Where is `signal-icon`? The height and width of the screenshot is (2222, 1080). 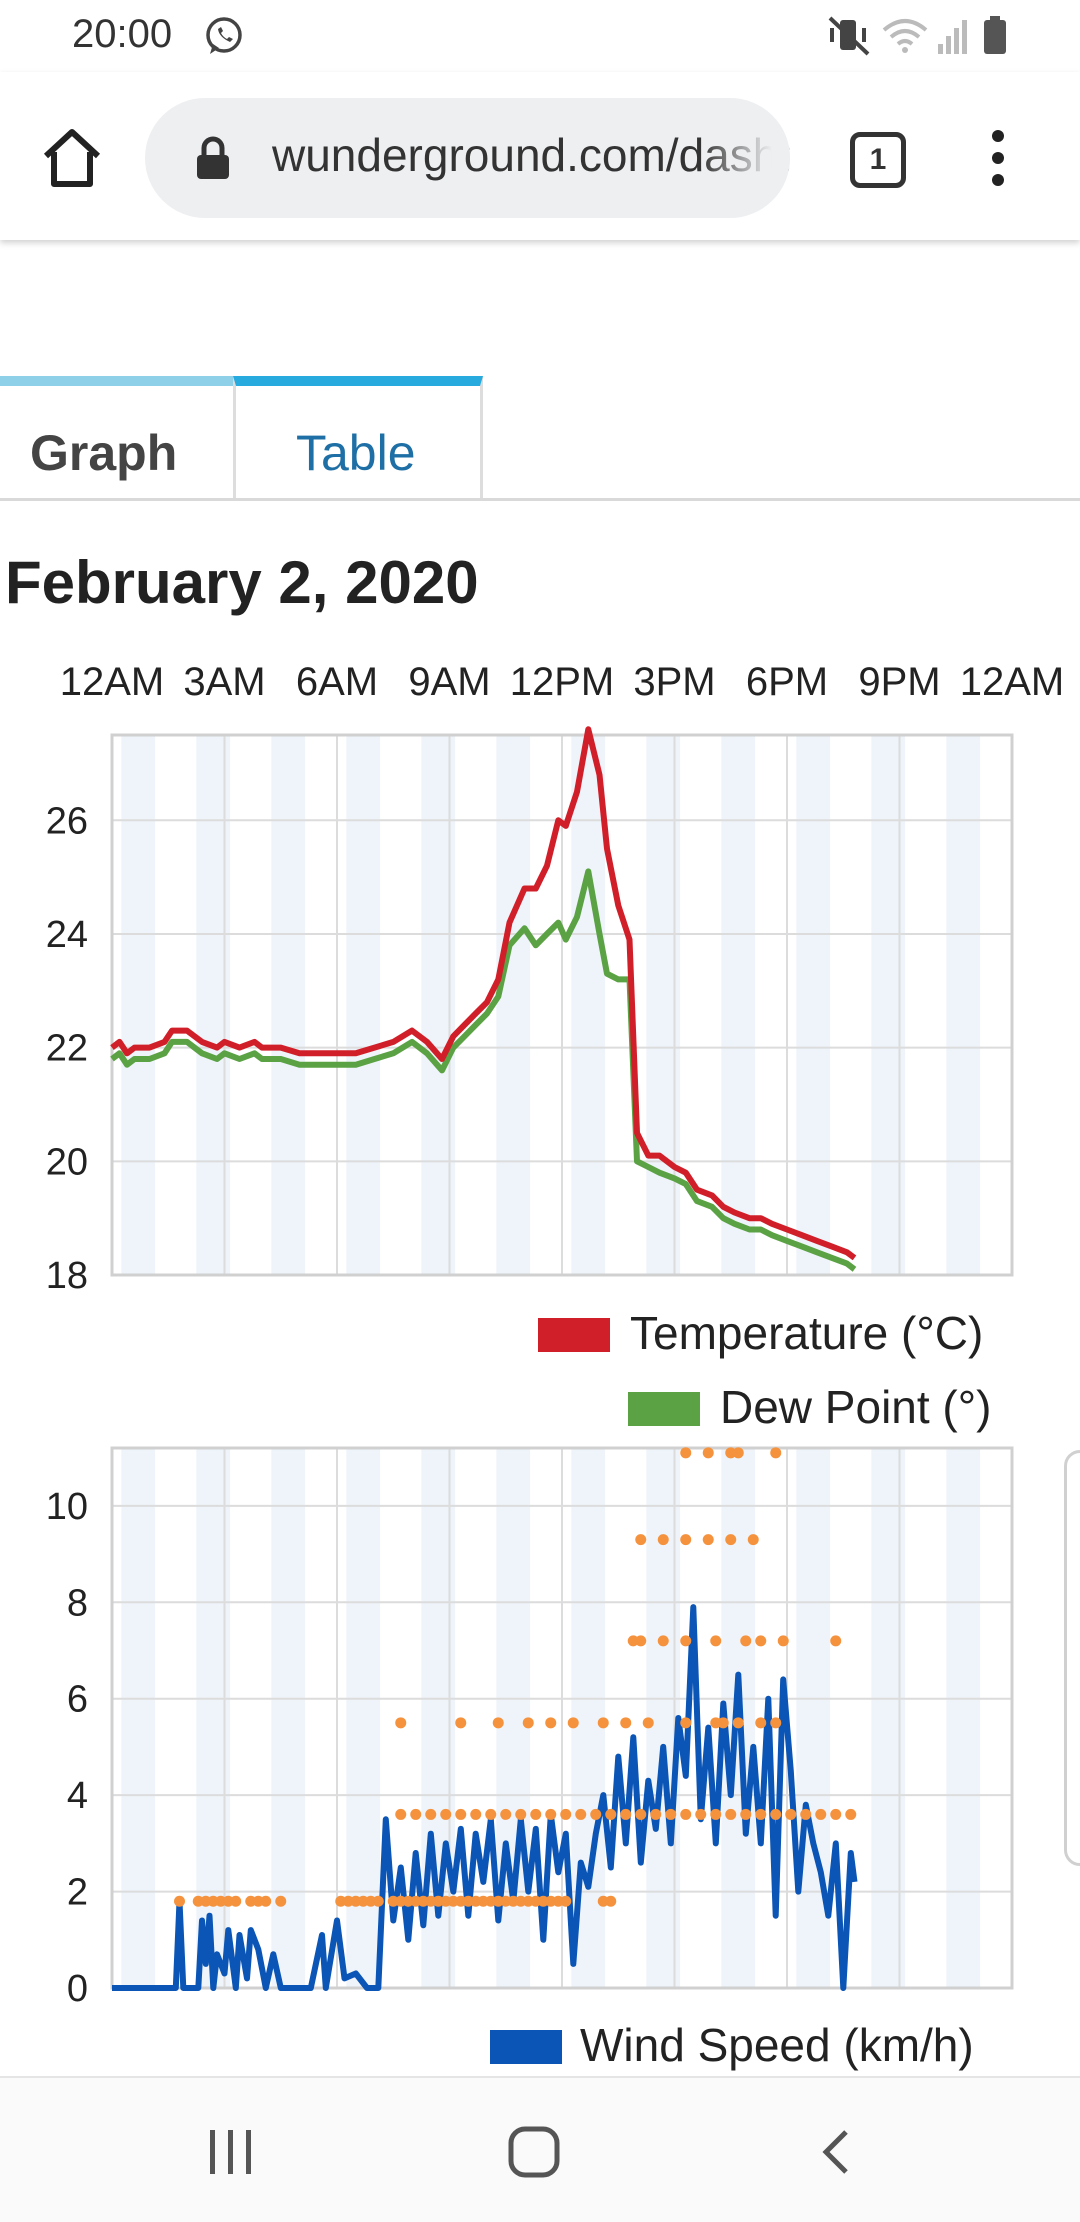 signal-icon is located at coordinates (952, 37).